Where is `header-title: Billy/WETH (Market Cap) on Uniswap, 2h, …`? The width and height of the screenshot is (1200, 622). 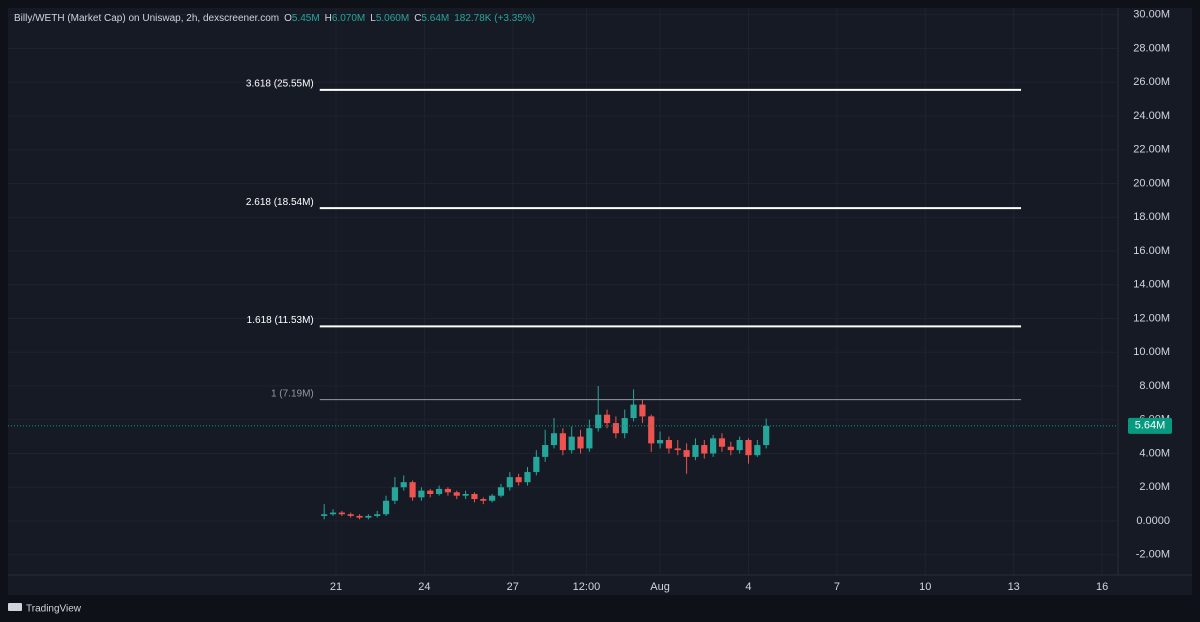
header-title: Billy/WETH (Market Cap) on Uniswap, 2h, … is located at coordinates (146, 18).